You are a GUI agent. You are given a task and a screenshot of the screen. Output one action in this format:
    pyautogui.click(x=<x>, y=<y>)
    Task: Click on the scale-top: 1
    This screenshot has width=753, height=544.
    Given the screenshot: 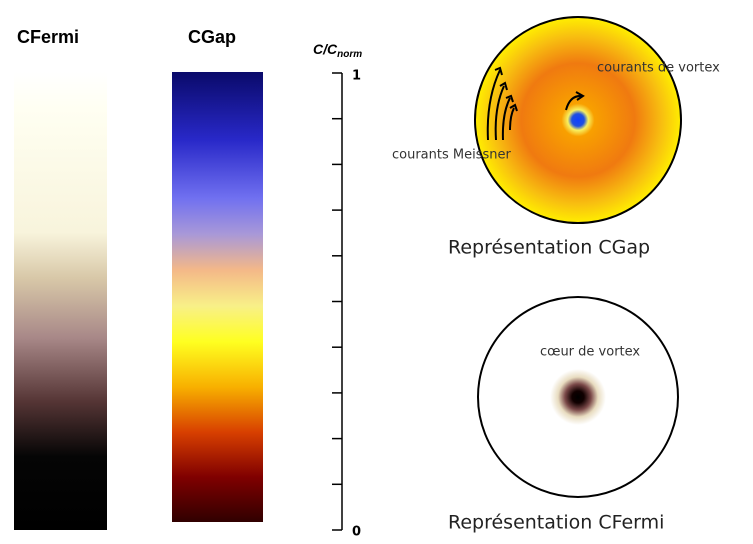 What is the action you would take?
    pyautogui.click(x=356, y=76)
    